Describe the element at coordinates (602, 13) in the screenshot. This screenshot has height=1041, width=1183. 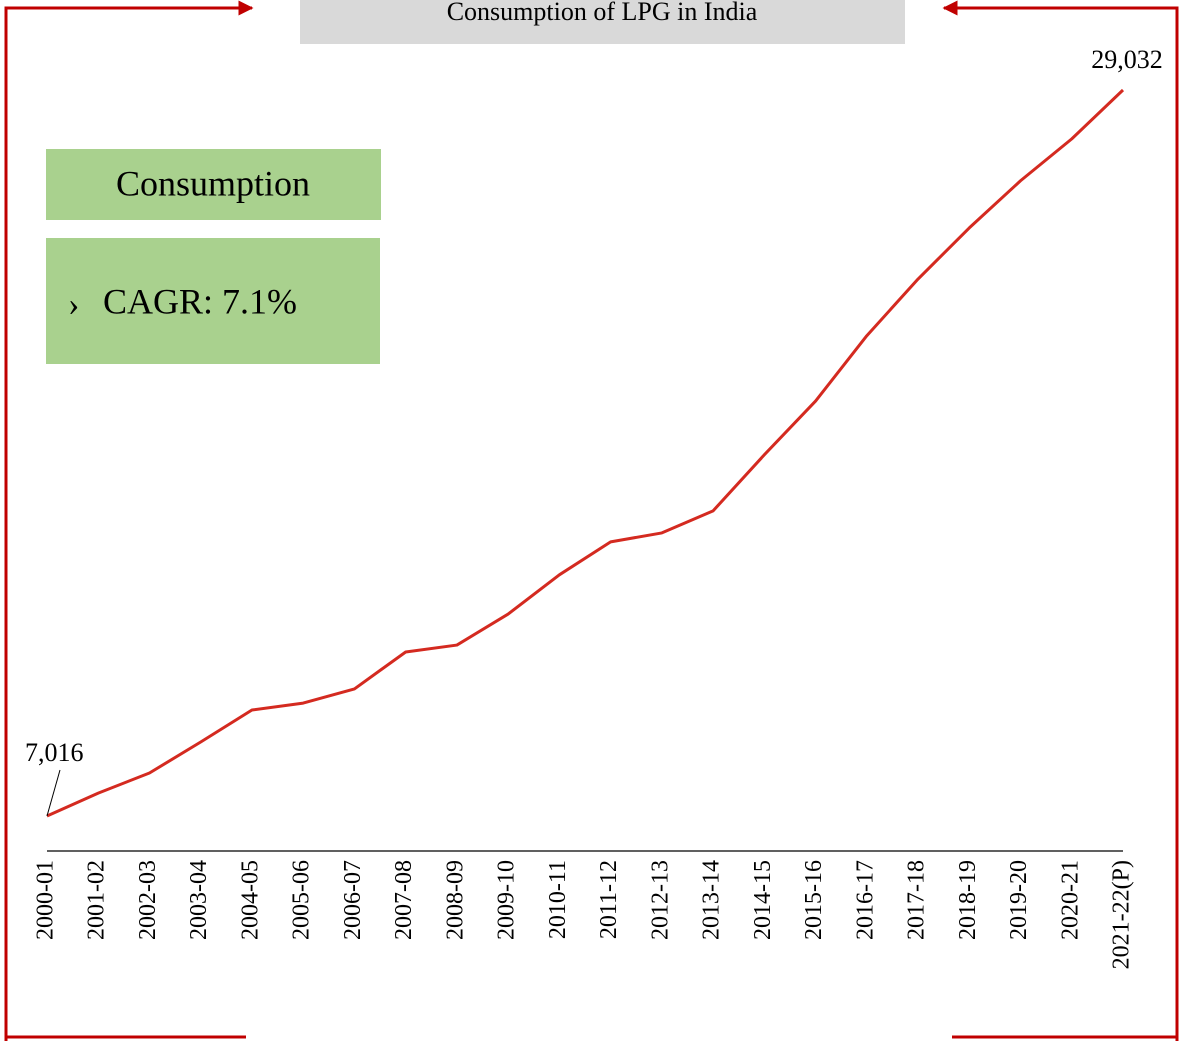
I see `chart-title: Consumption of LPG in India` at that location.